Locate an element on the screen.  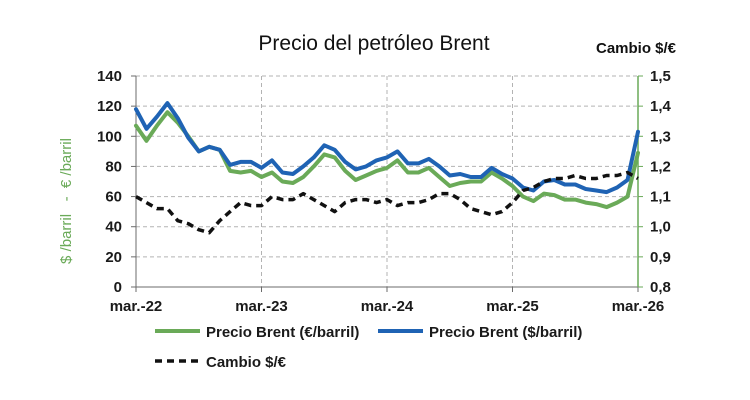
legend-label-usd: Precio Brent ($/barril) is located at coordinates (505, 332).